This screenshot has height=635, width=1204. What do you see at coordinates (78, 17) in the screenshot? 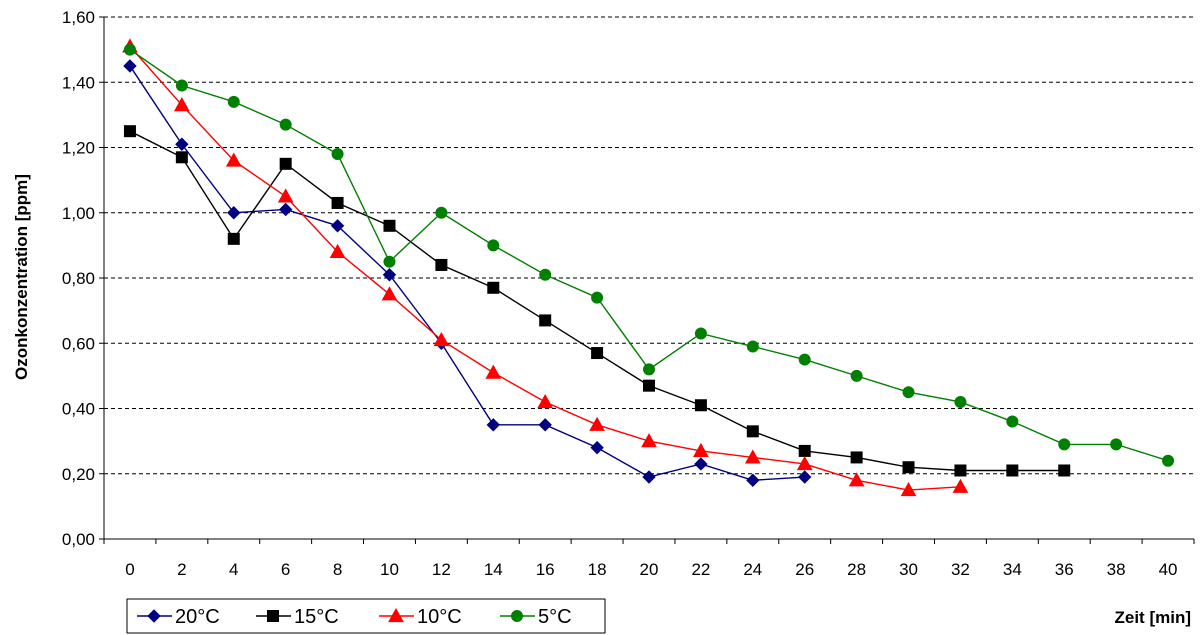
I see `y-tick-label: 1,60` at bounding box center [78, 17].